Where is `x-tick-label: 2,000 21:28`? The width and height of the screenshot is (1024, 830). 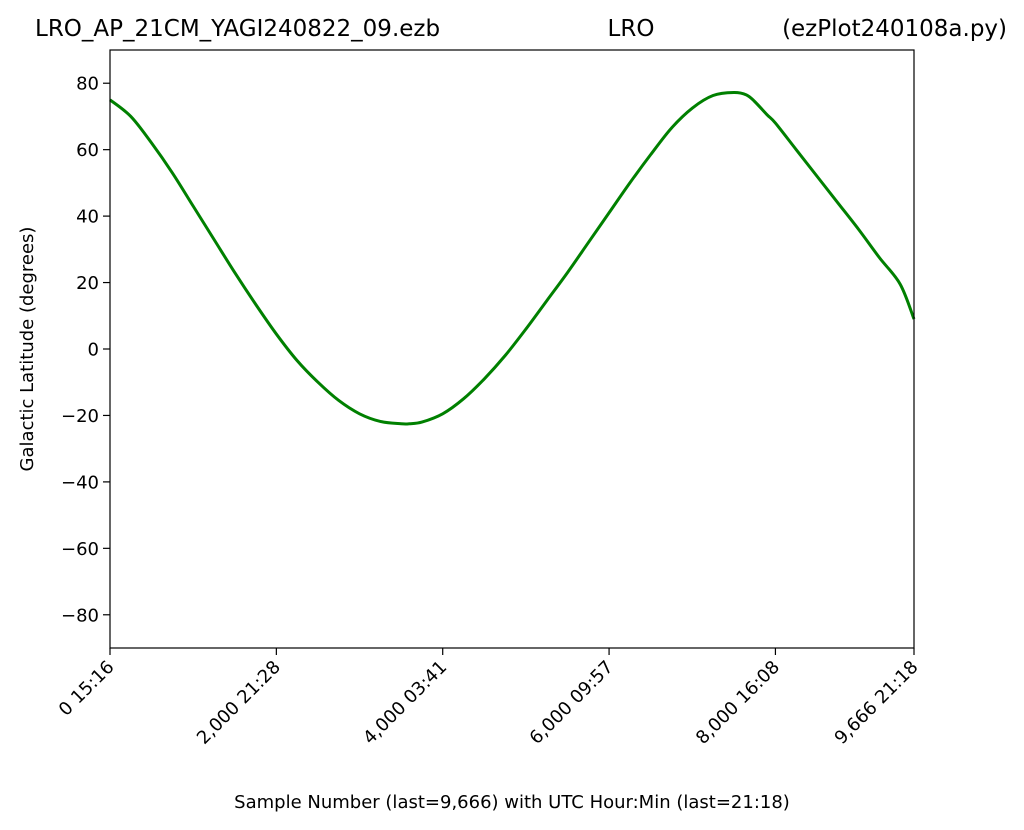
x-tick-label: 2,000 21:28 is located at coordinates (239, 703).